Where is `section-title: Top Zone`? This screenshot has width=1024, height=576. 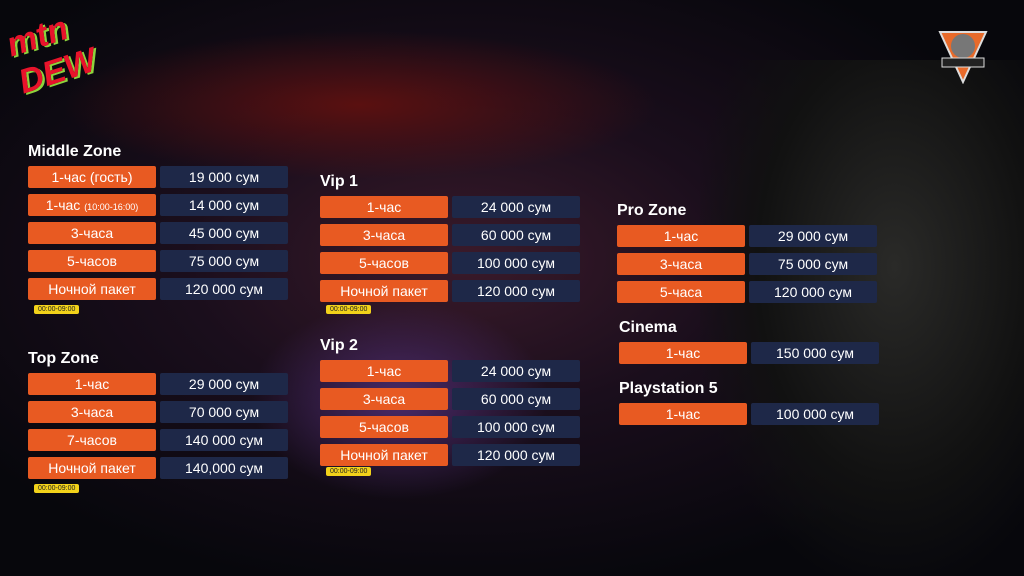 section-title: Top Zone is located at coordinates (63, 358).